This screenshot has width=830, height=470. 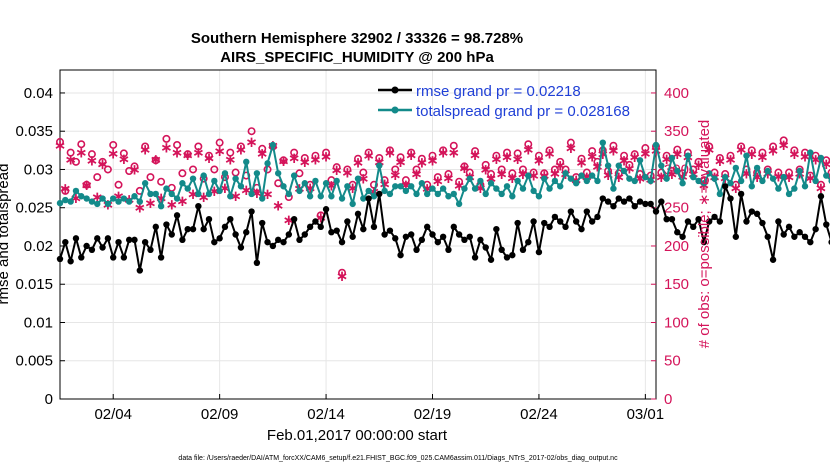 What do you see at coordinates (433, 414) in the screenshot?
I see `x-tick-label: 02/19` at bounding box center [433, 414].